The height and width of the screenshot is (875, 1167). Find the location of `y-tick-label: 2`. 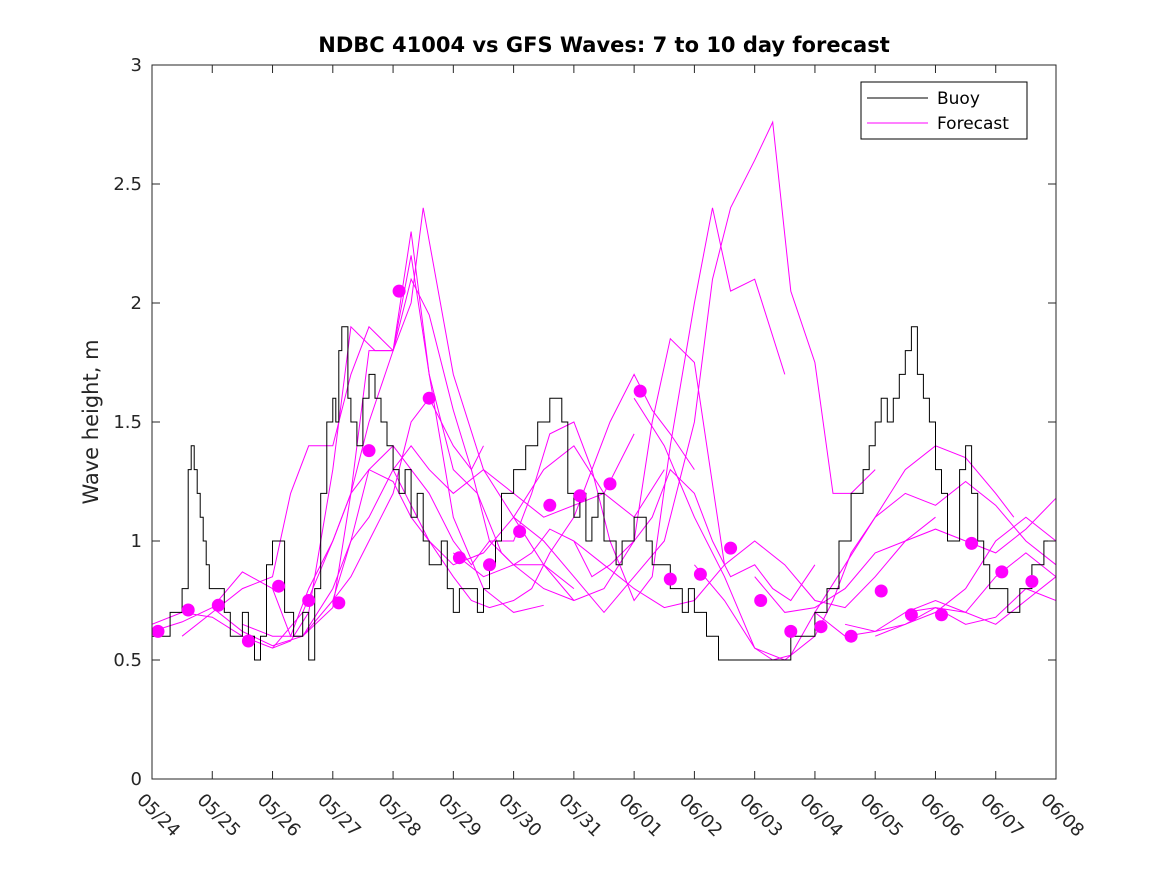

y-tick-label: 2 is located at coordinates (136, 303).